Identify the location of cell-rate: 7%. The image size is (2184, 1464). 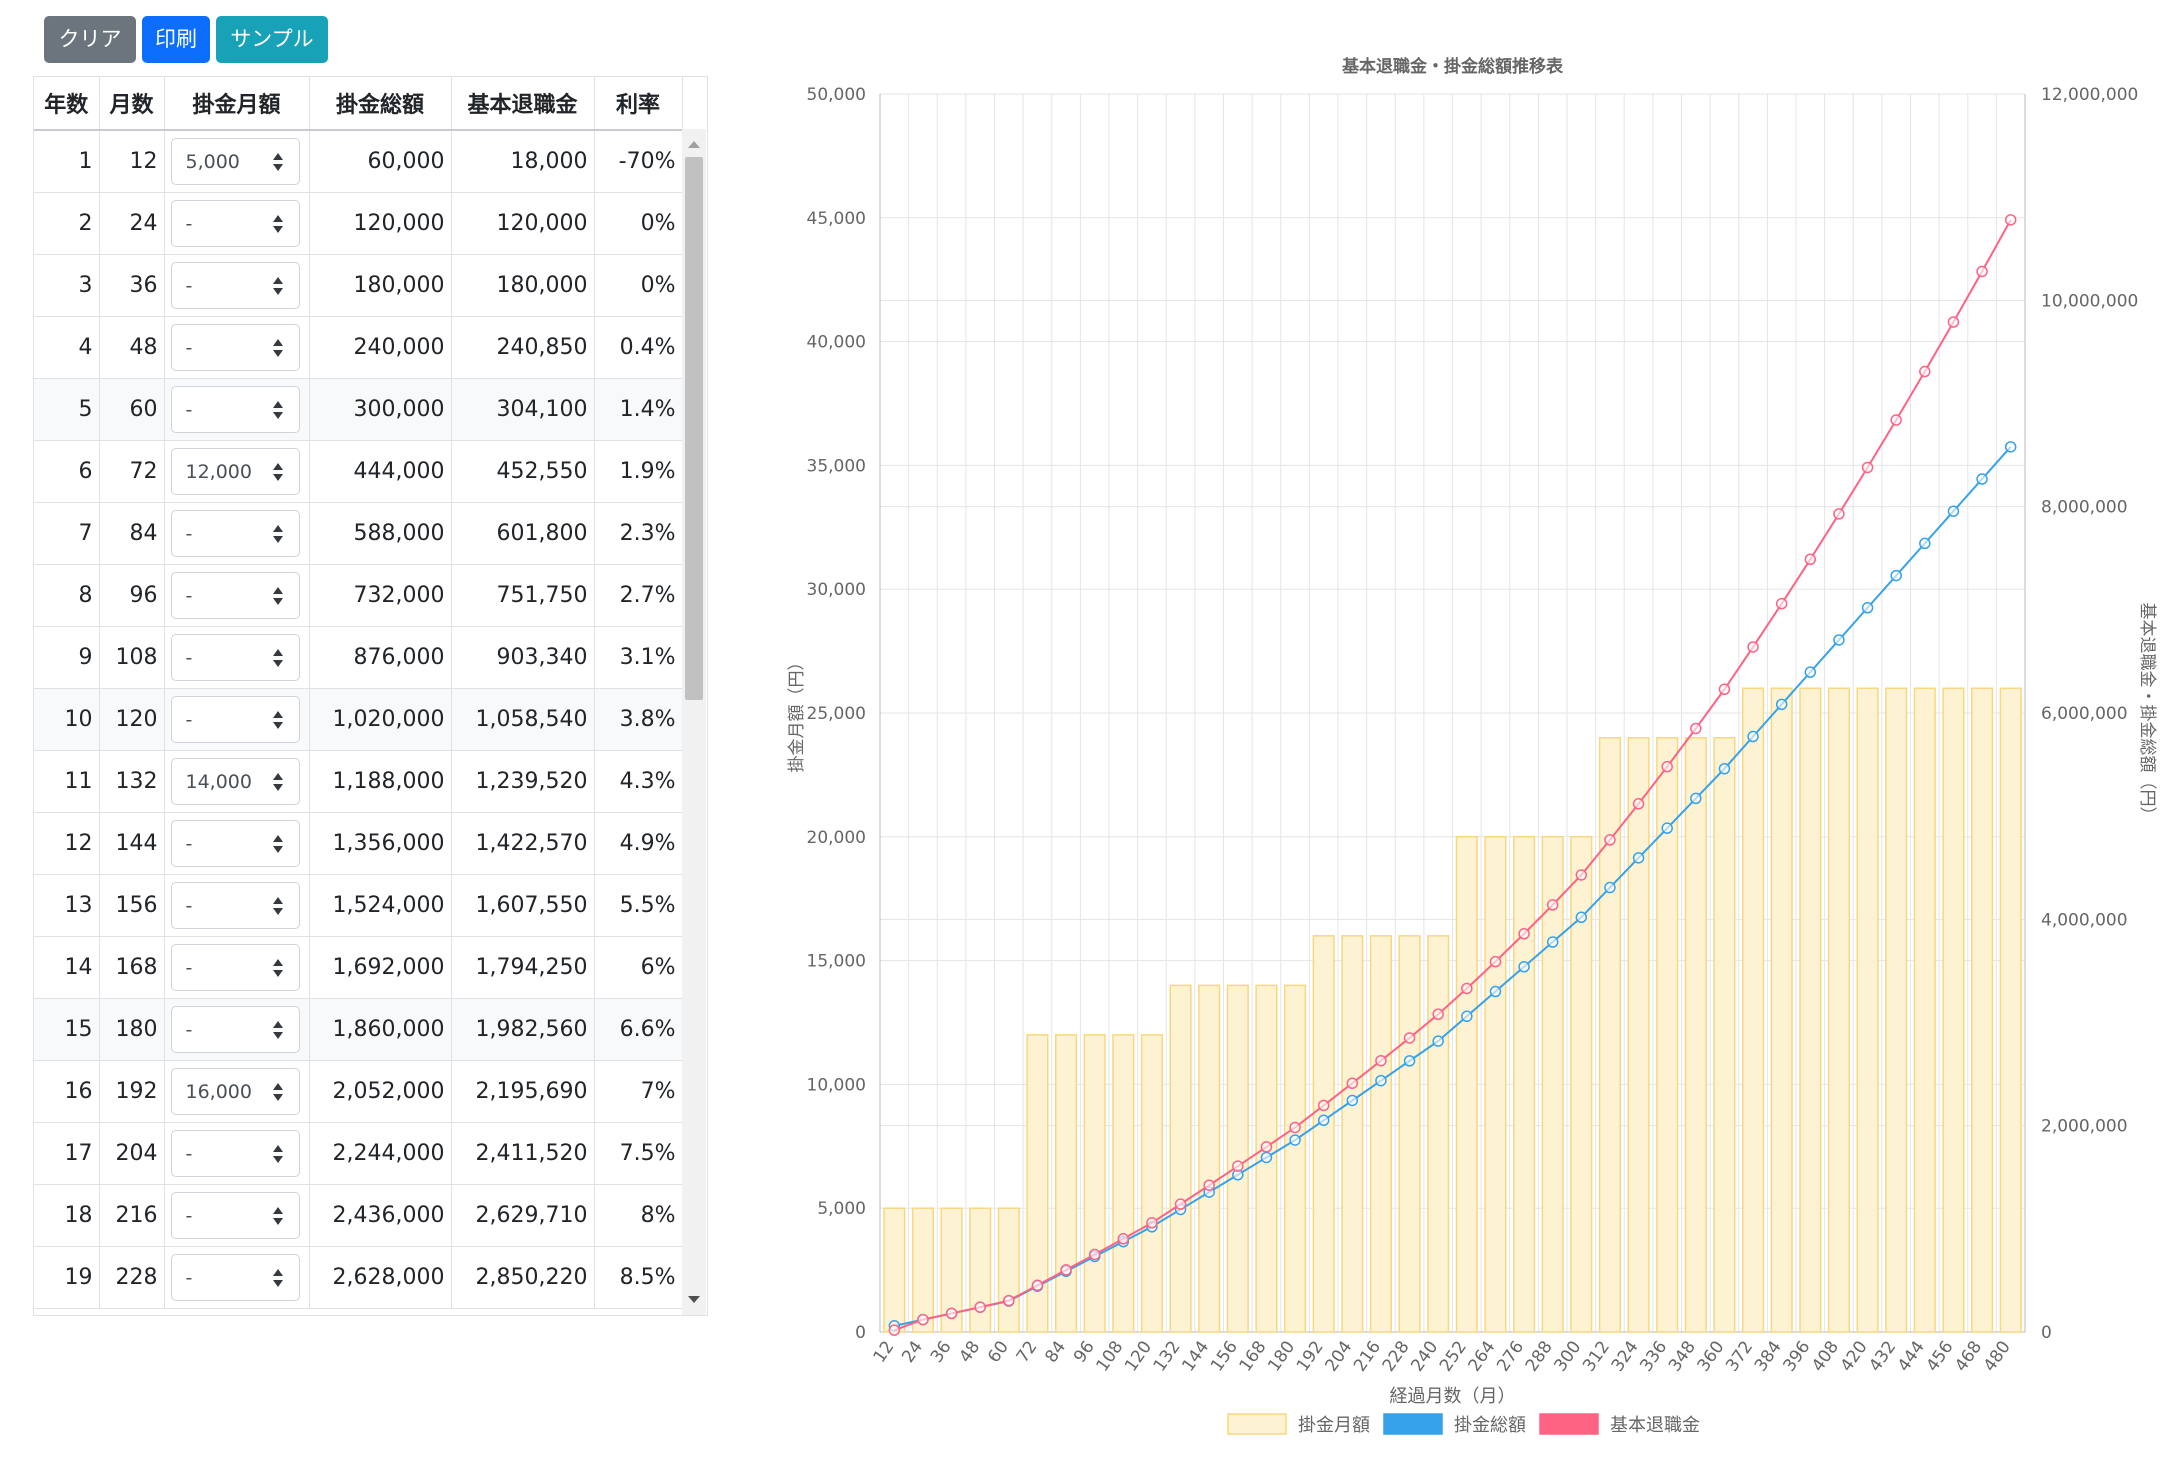
(638, 1091).